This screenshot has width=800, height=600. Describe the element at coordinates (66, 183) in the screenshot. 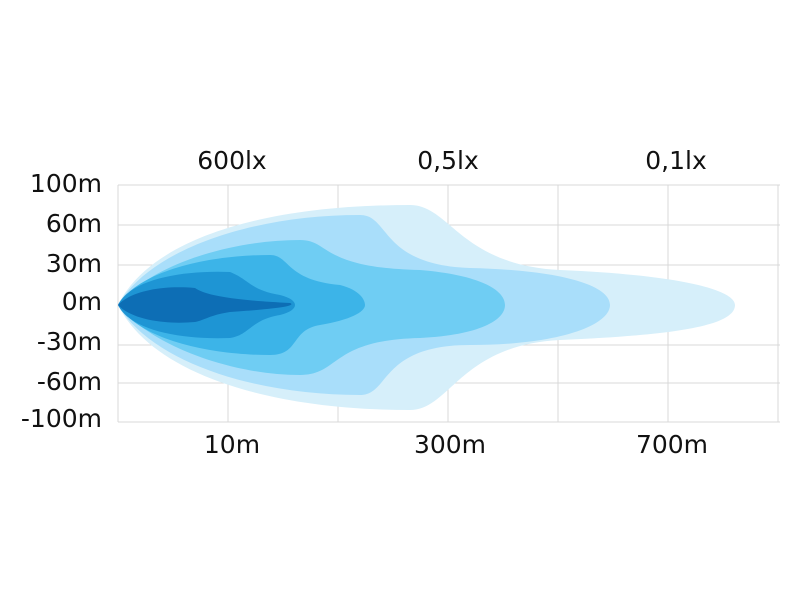

I see `y-label: 100m` at that location.